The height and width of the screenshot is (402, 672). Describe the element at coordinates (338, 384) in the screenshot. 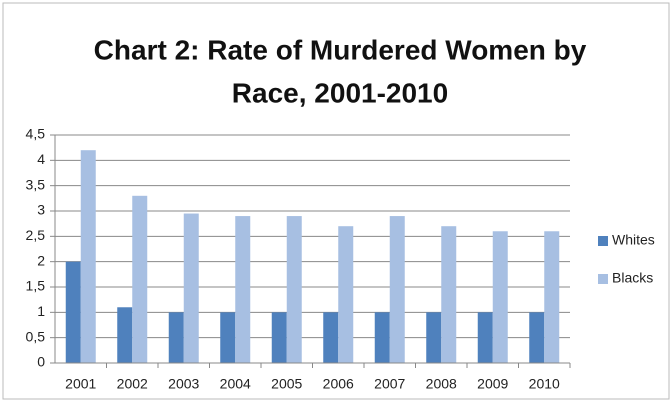

I see `x-tick-label: 2006` at that location.